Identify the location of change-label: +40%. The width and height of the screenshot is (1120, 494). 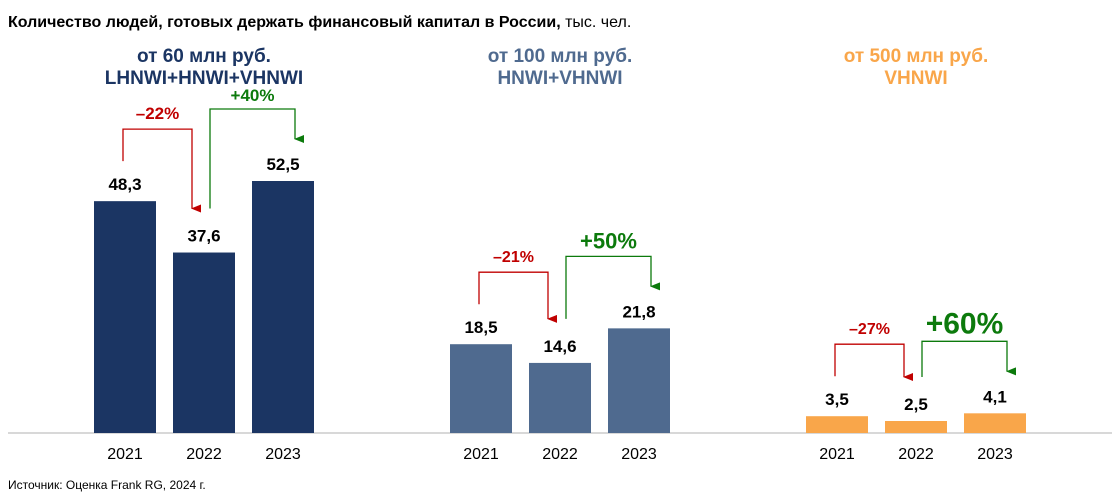
(253, 95).